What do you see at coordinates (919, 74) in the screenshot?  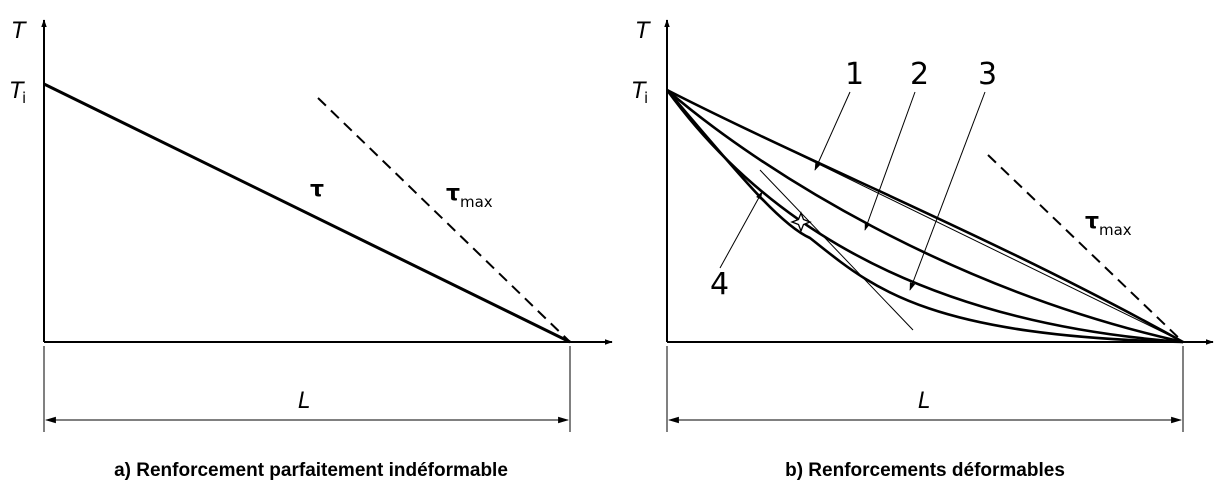 I see `curve-label-2: 2` at bounding box center [919, 74].